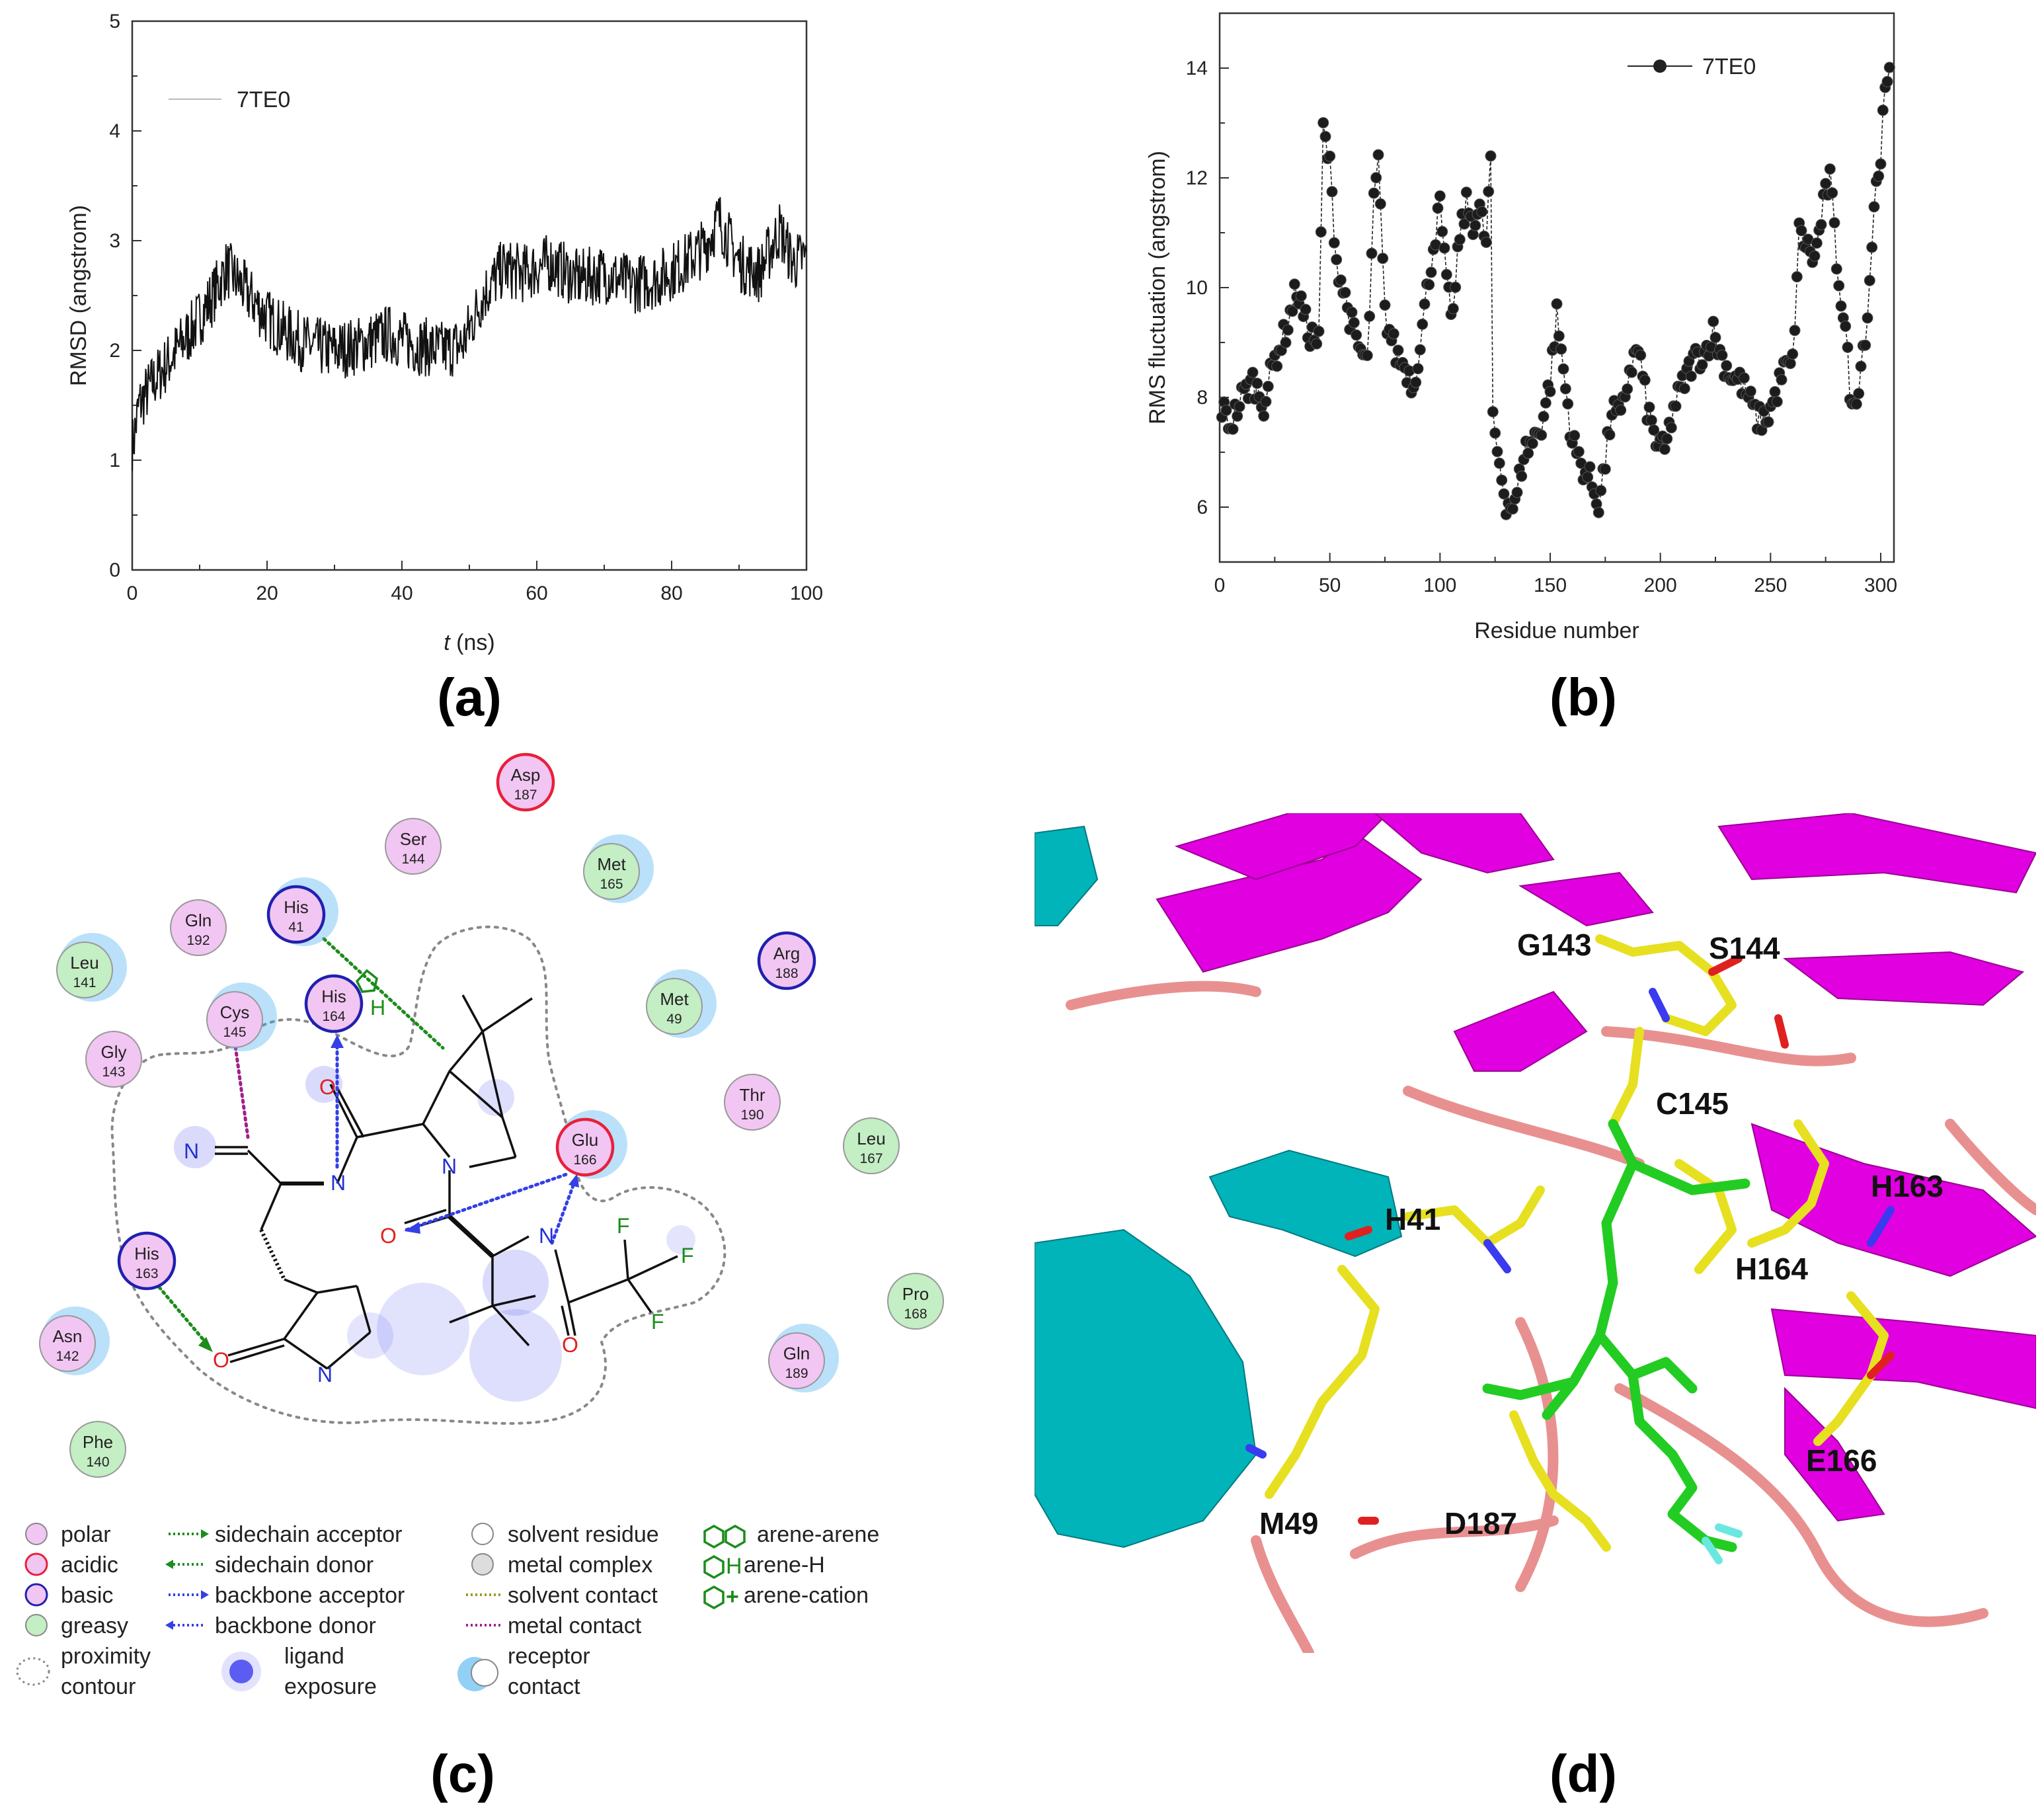 The height and width of the screenshot is (1807, 2044). I want to click on residue-name: His, so click(297, 907).